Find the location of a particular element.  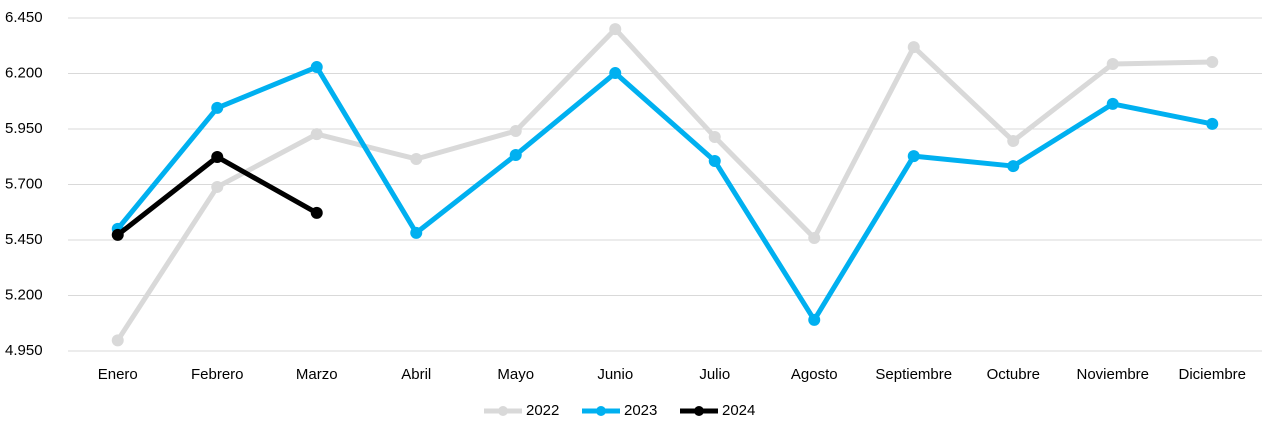

legend-label: 2024 is located at coordinates (738, 410).